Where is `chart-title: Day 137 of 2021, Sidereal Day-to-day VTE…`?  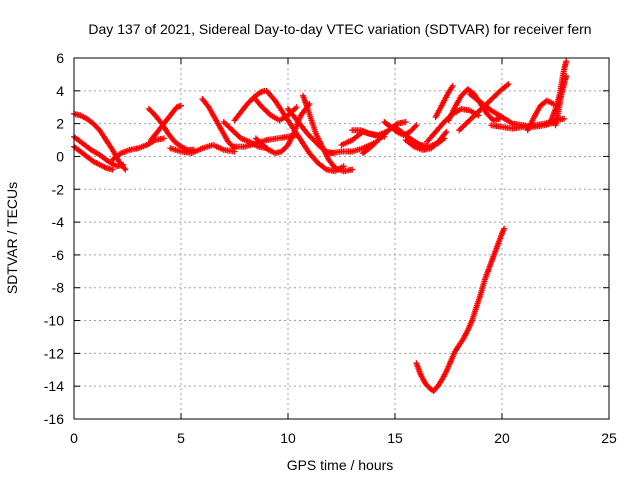
chart-title: Day 137 of 2021, Sidereal Day-to-day VTE… is located at coordinates (339, 29).